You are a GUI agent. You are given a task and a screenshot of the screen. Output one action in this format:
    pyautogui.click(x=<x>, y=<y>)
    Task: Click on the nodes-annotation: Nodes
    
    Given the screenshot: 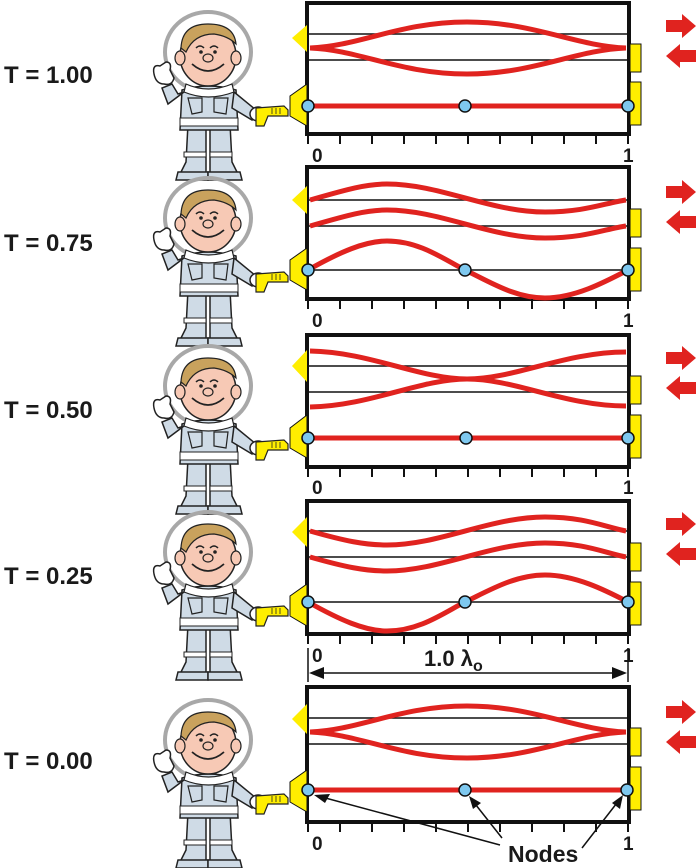 What is the action you would take?
    pyautogui.click(x=468, y=830)
    